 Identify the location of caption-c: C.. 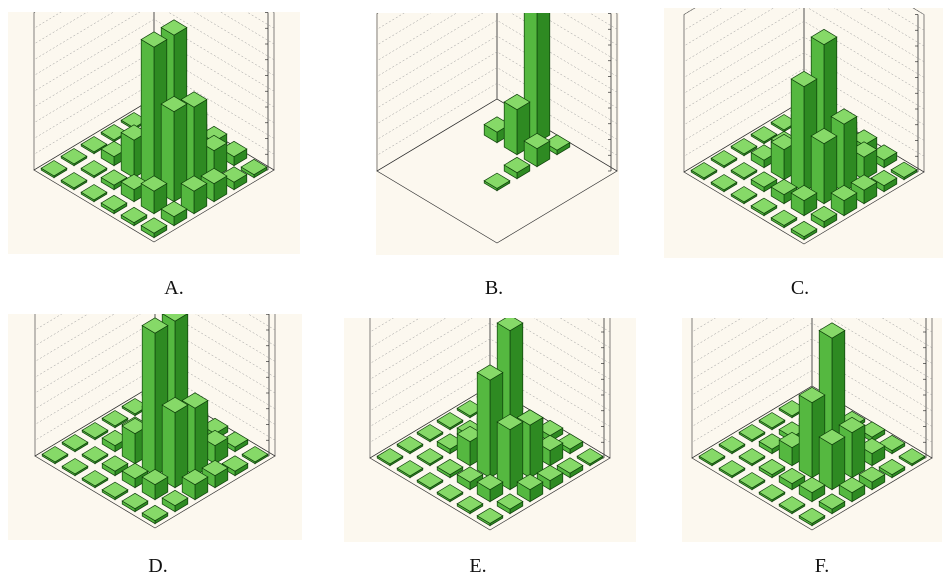
(800, 288).